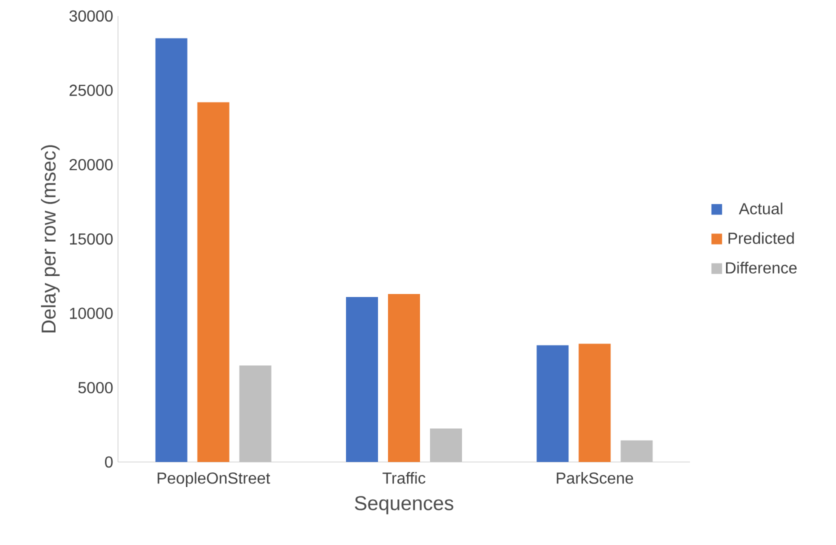 This screenshot has height=545, width=836. I want to click on y-tick-label: 10000, so click(91, 313).